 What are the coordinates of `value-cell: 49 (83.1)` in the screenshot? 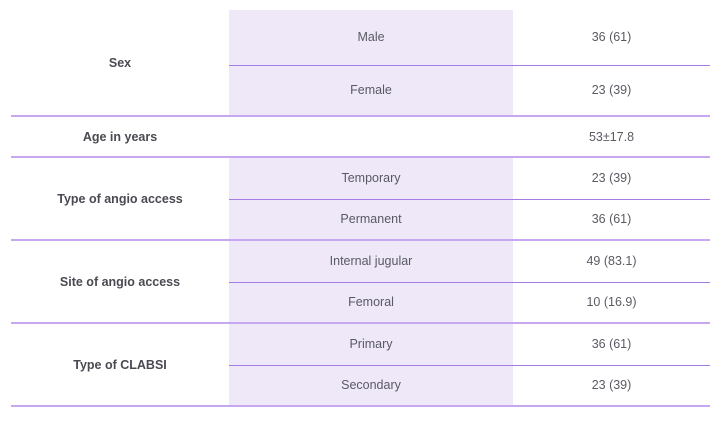 It's located at (611, 261).